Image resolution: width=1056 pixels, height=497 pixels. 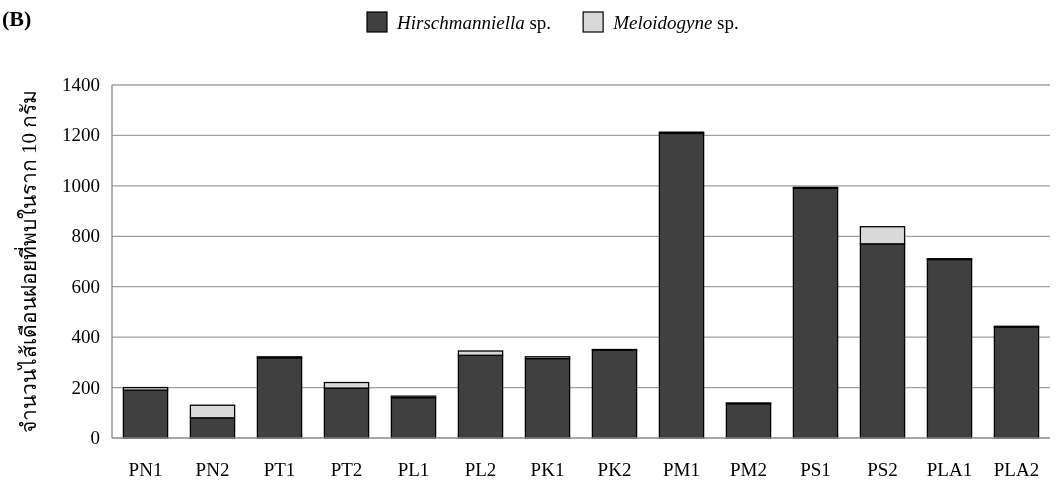 What do you see at coordinates (81, 185) in the screenshot?
I see `y-tick-label: 1000` at bounding box center [81, 185].